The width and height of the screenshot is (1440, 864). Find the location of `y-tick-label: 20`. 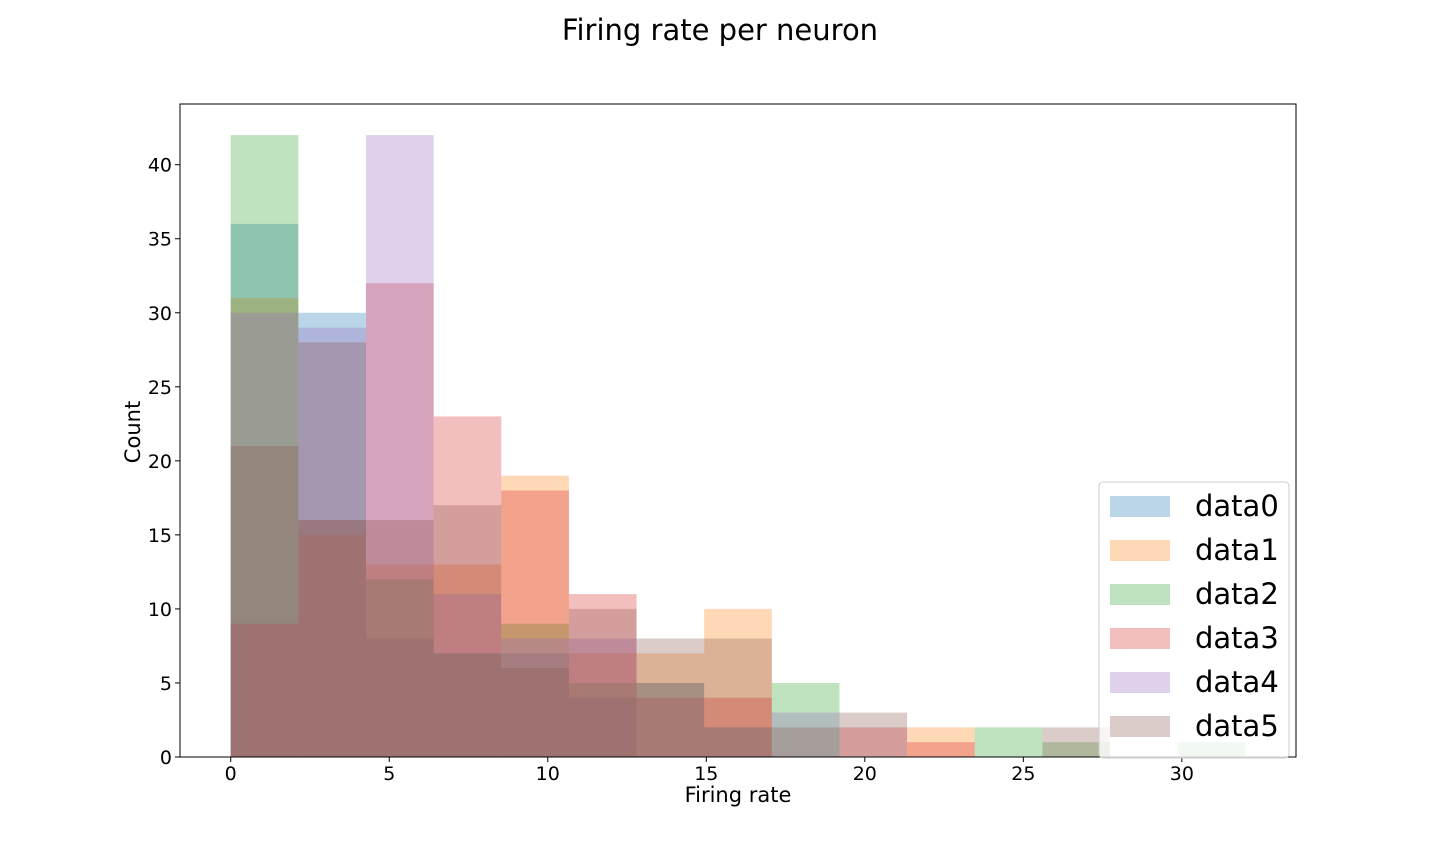

y-tick-label: 20 is located at coordinates (160, 462).